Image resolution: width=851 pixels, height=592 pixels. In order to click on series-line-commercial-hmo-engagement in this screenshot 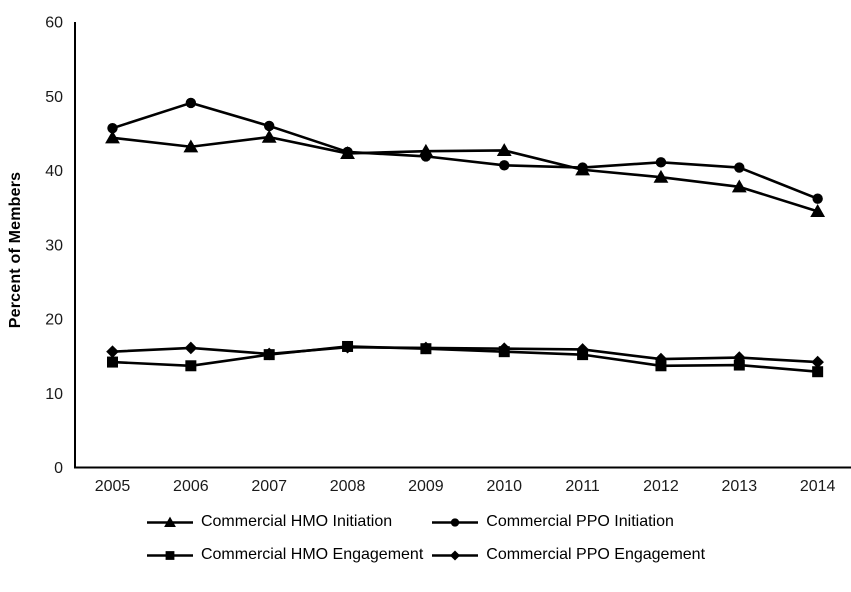, I will do `click(465, 359)`.